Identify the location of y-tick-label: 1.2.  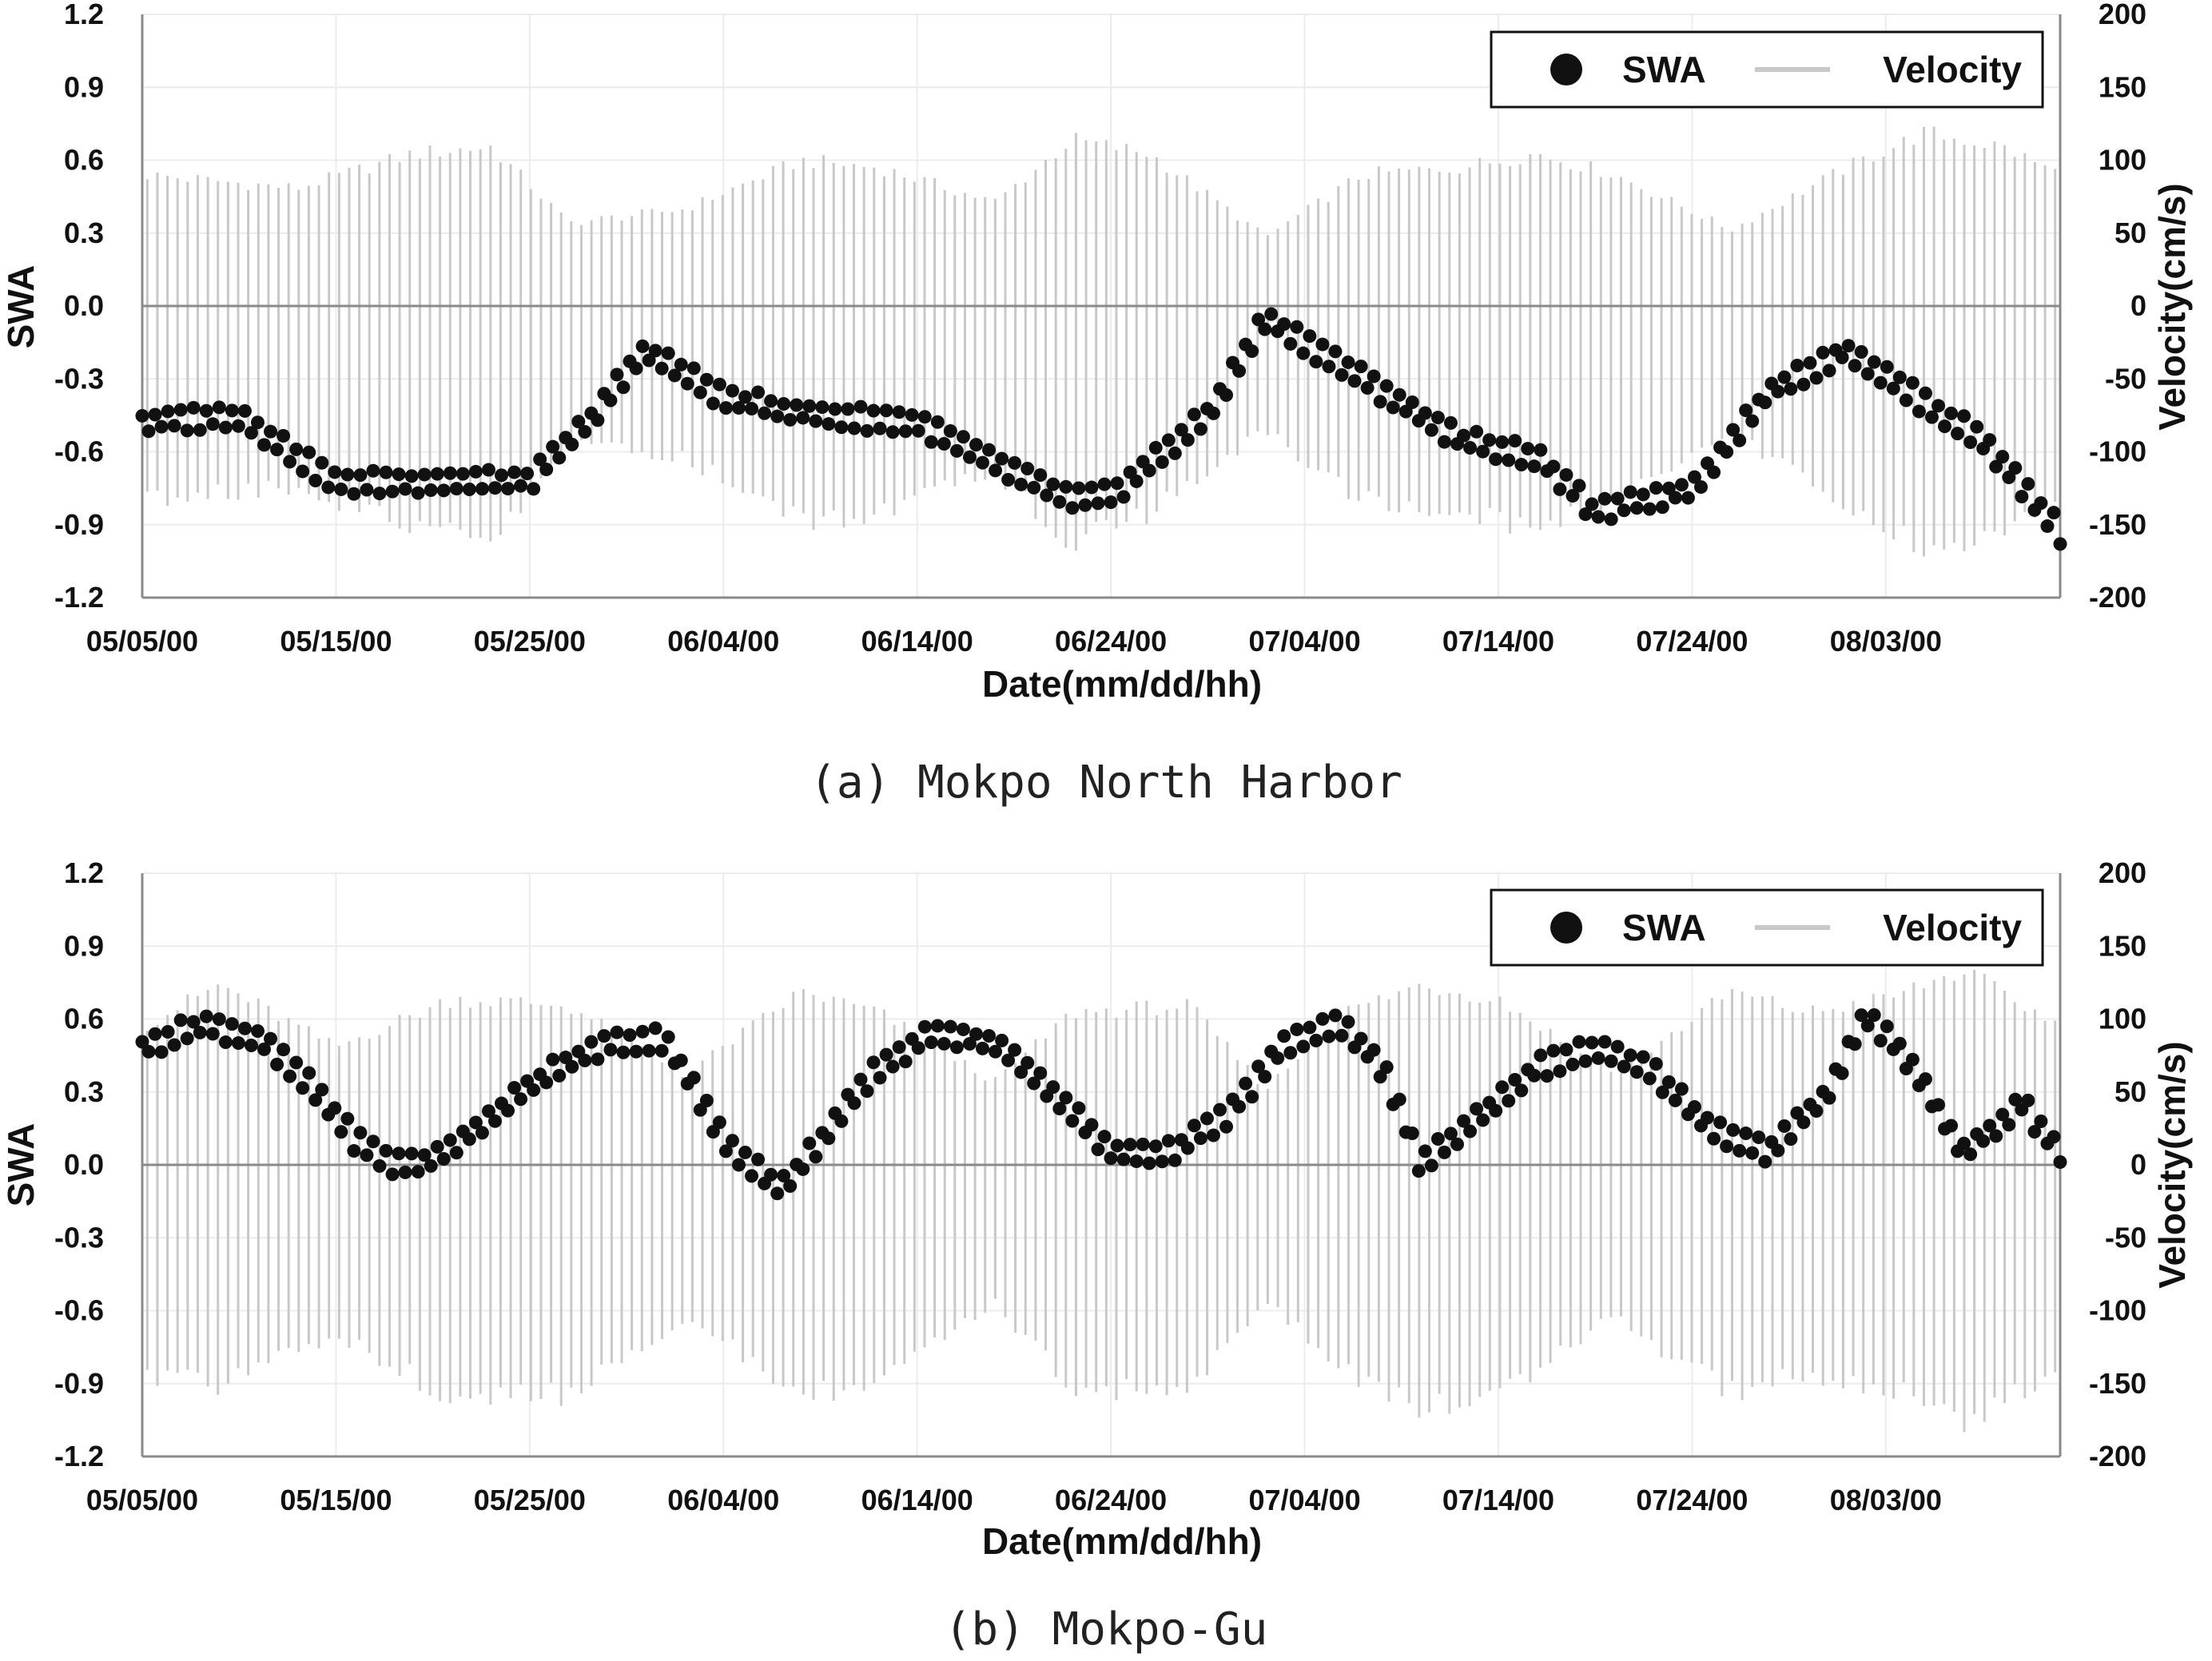
(84, 872).